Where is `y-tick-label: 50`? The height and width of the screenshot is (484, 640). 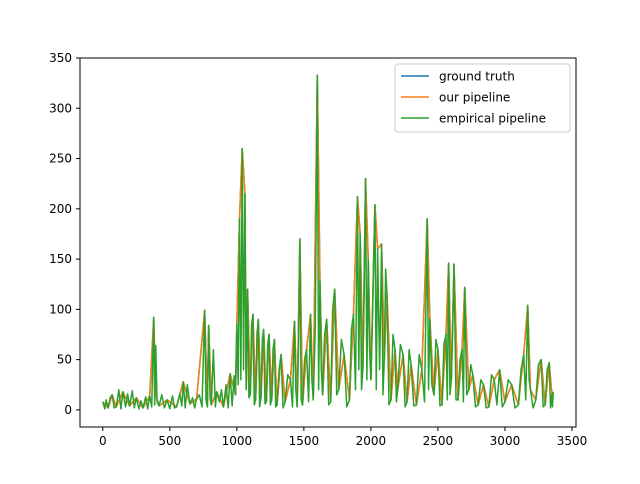 y-tick-label: 50 is located at coordinates (64, 360).